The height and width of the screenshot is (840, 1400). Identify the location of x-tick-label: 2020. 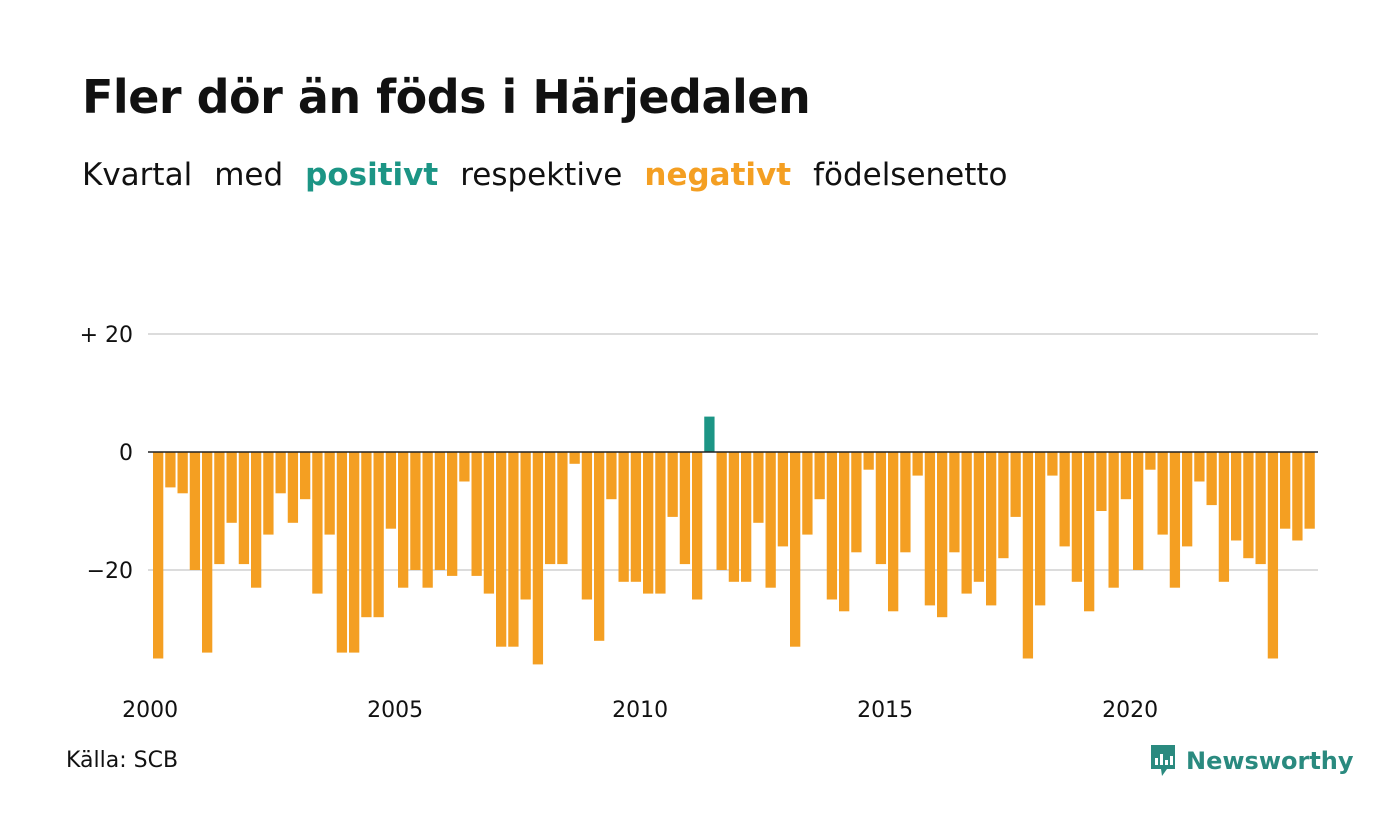
(1130, 710).